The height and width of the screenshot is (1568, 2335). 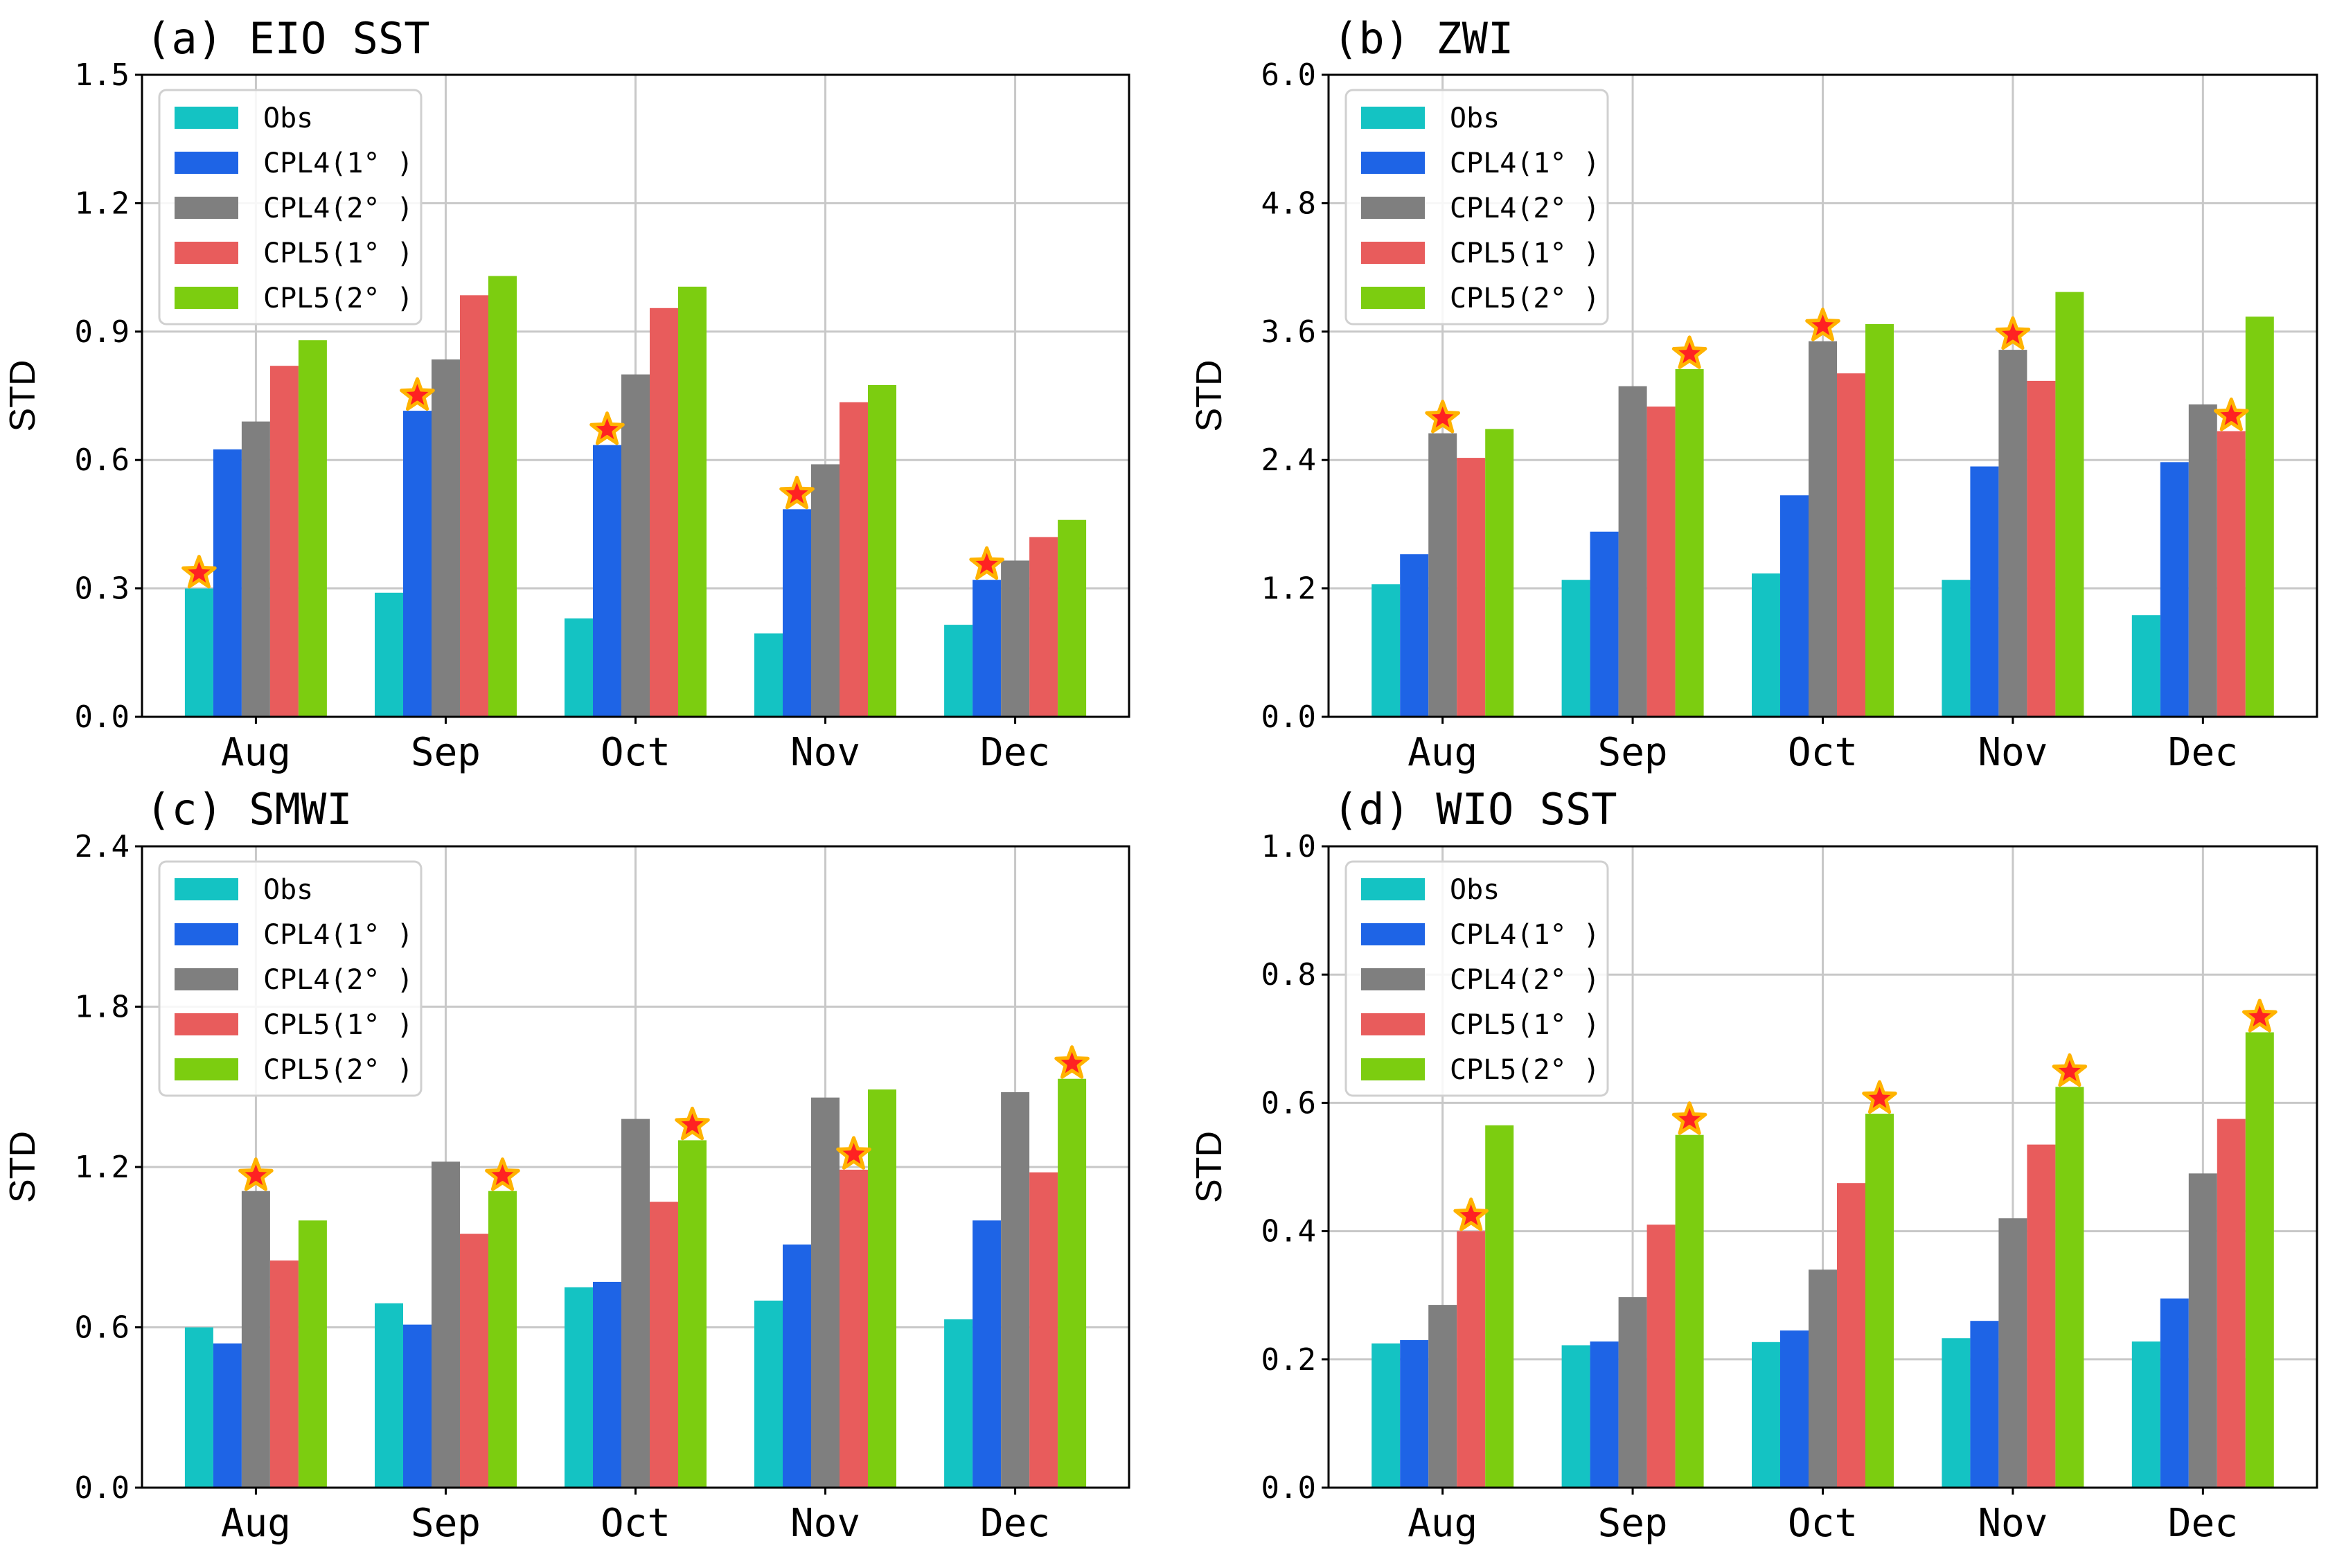 What do you see at coordinates (1661, 1356) in the screenshot?
I see `bar-d-cpl51-sep` at bounding box center [1661, 1356].